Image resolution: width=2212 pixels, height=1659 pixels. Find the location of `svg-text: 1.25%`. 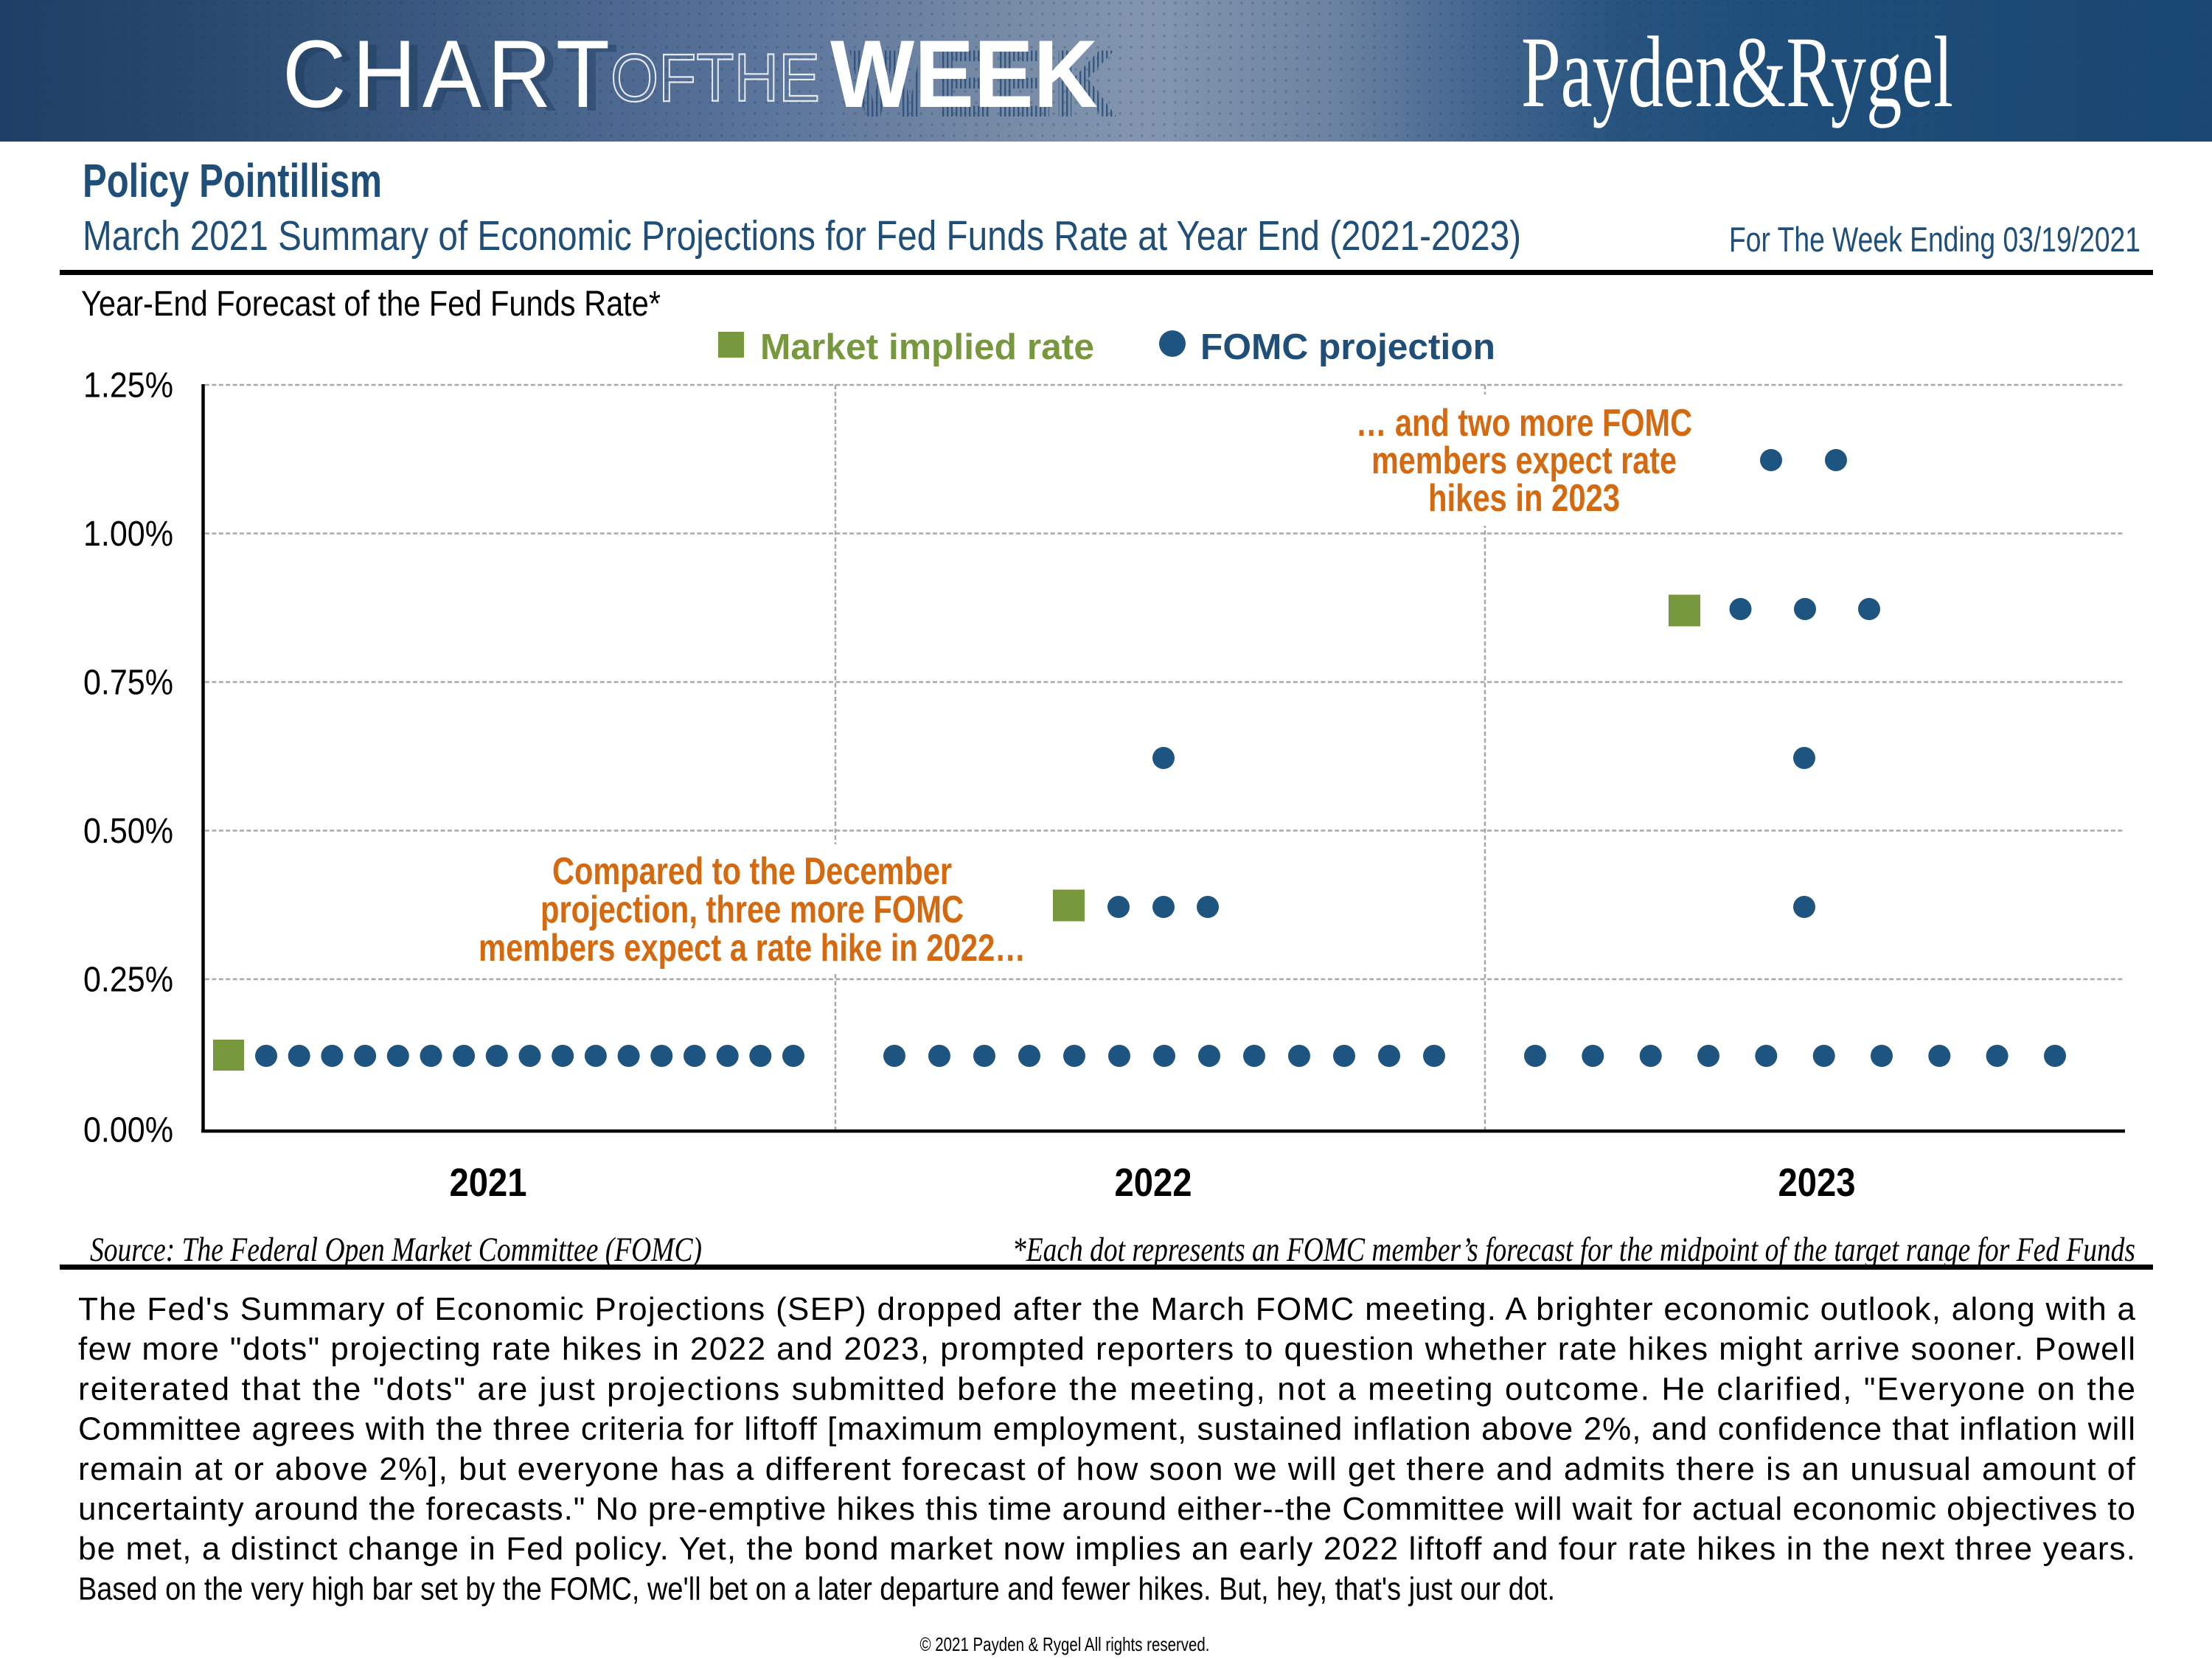

svg-text: 1.25% is located at coordinates (128, 386).